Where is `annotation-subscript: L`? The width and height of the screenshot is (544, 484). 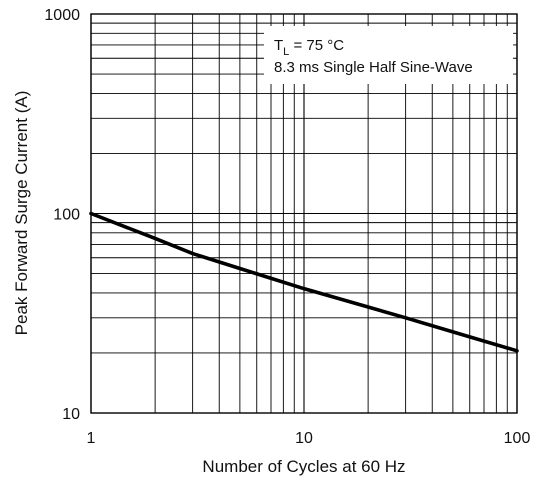
annotation-subscript: L is located at coordinates (286, 52).